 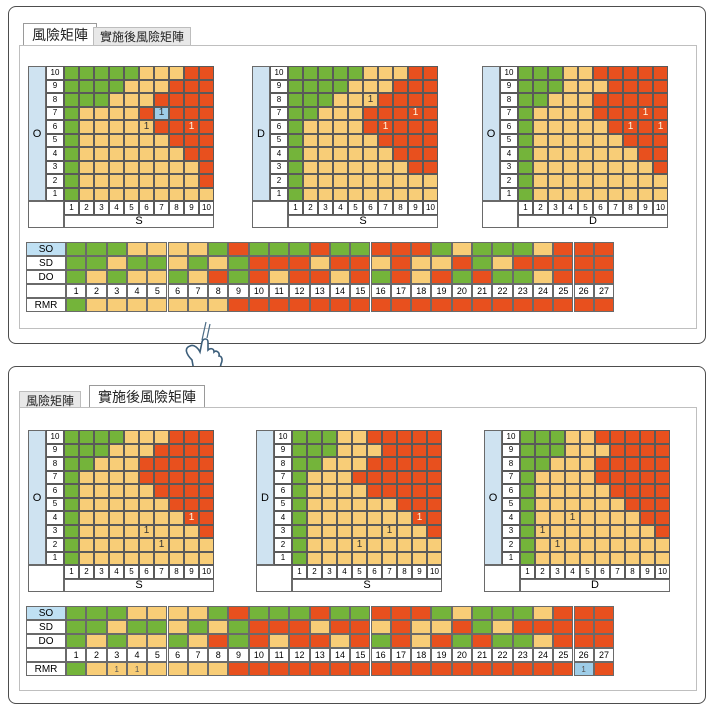 What do you see at coordinates (50, 400) in the screenshot?
I see `tab-risk-matrix: 風險矩陣` at bounding box center [50, 400].